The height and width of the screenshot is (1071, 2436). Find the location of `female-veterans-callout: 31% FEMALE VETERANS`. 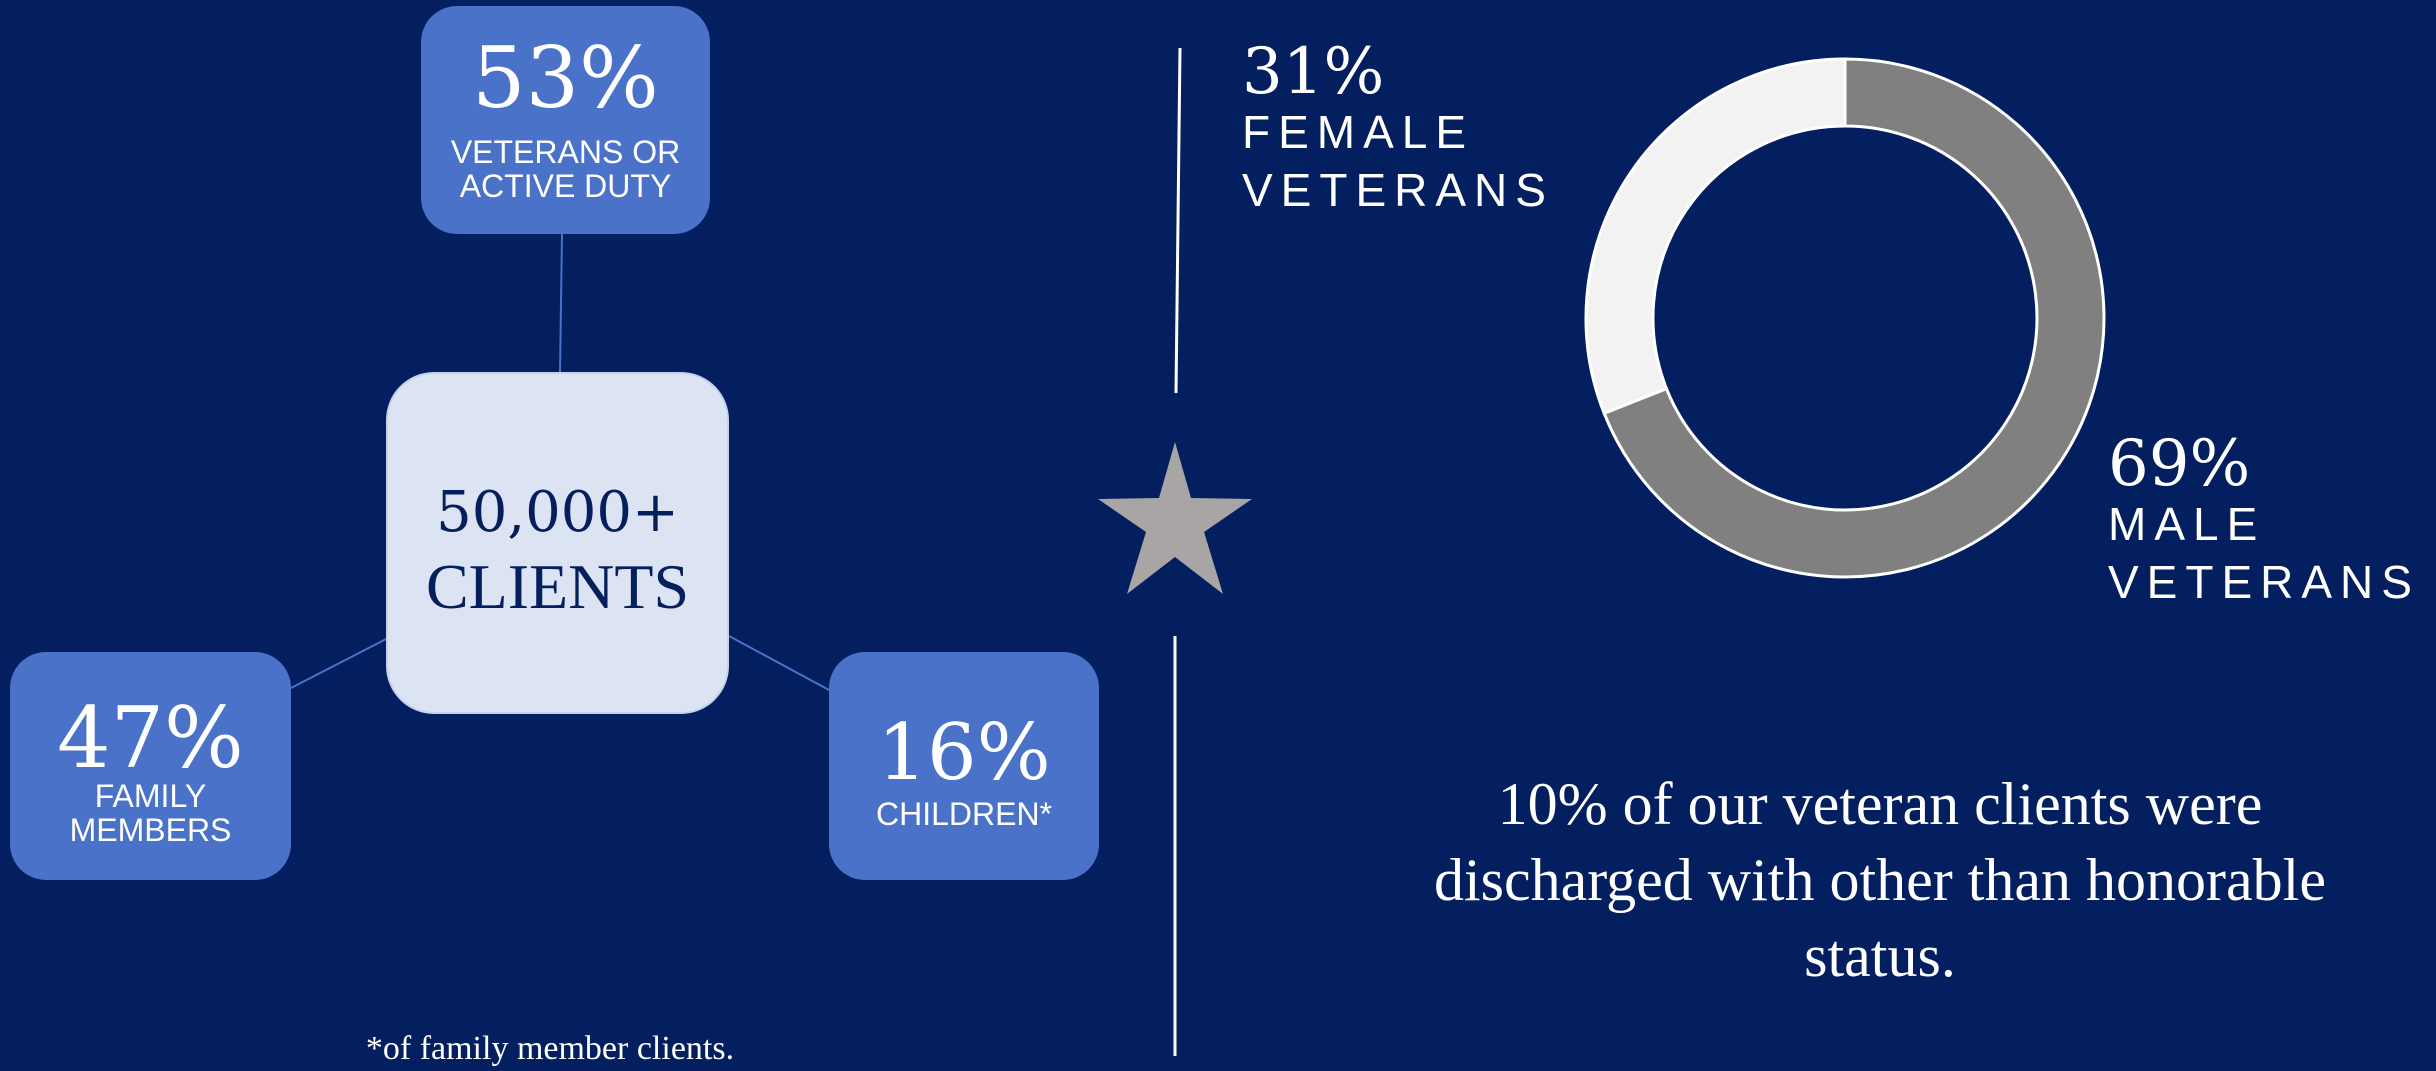

female-veterans-callout: 31% FEMALE VETERANS is located at coordinates (1398, 129).